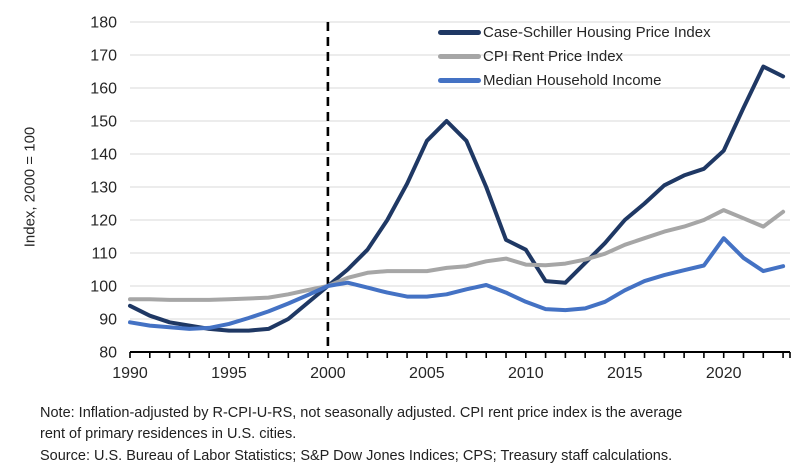  I want to click on svg-text: 130, so click(103, 188).